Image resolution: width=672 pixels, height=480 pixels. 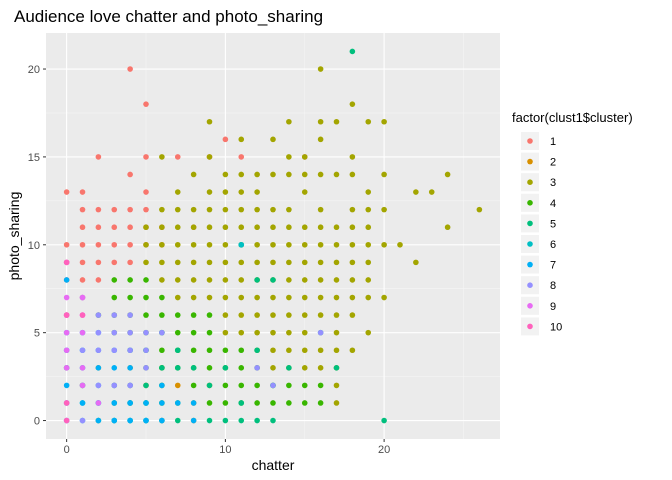 What do you see at coordinates (37, 334) in the screenshot?
I see `y-tick-label: 5` at bounding box center [37, 334].